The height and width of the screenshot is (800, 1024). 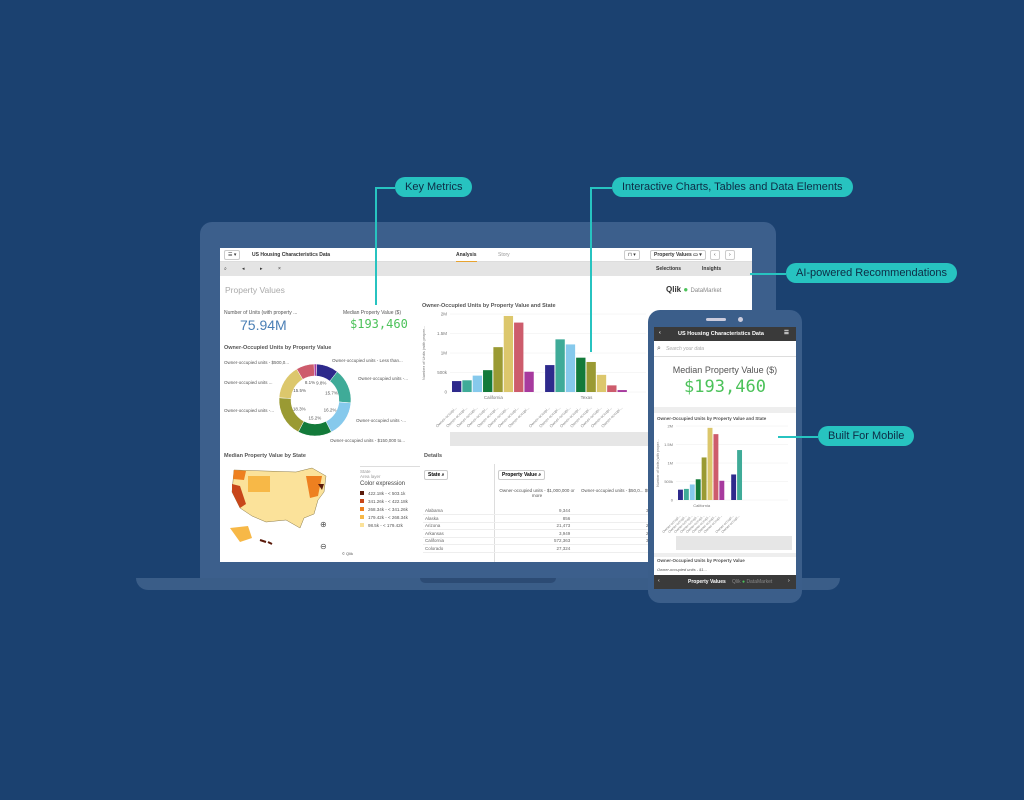 What do you see at coordinates (281, 508) in the screenshot?
I see `us-map` at bounding box center [281, 508].